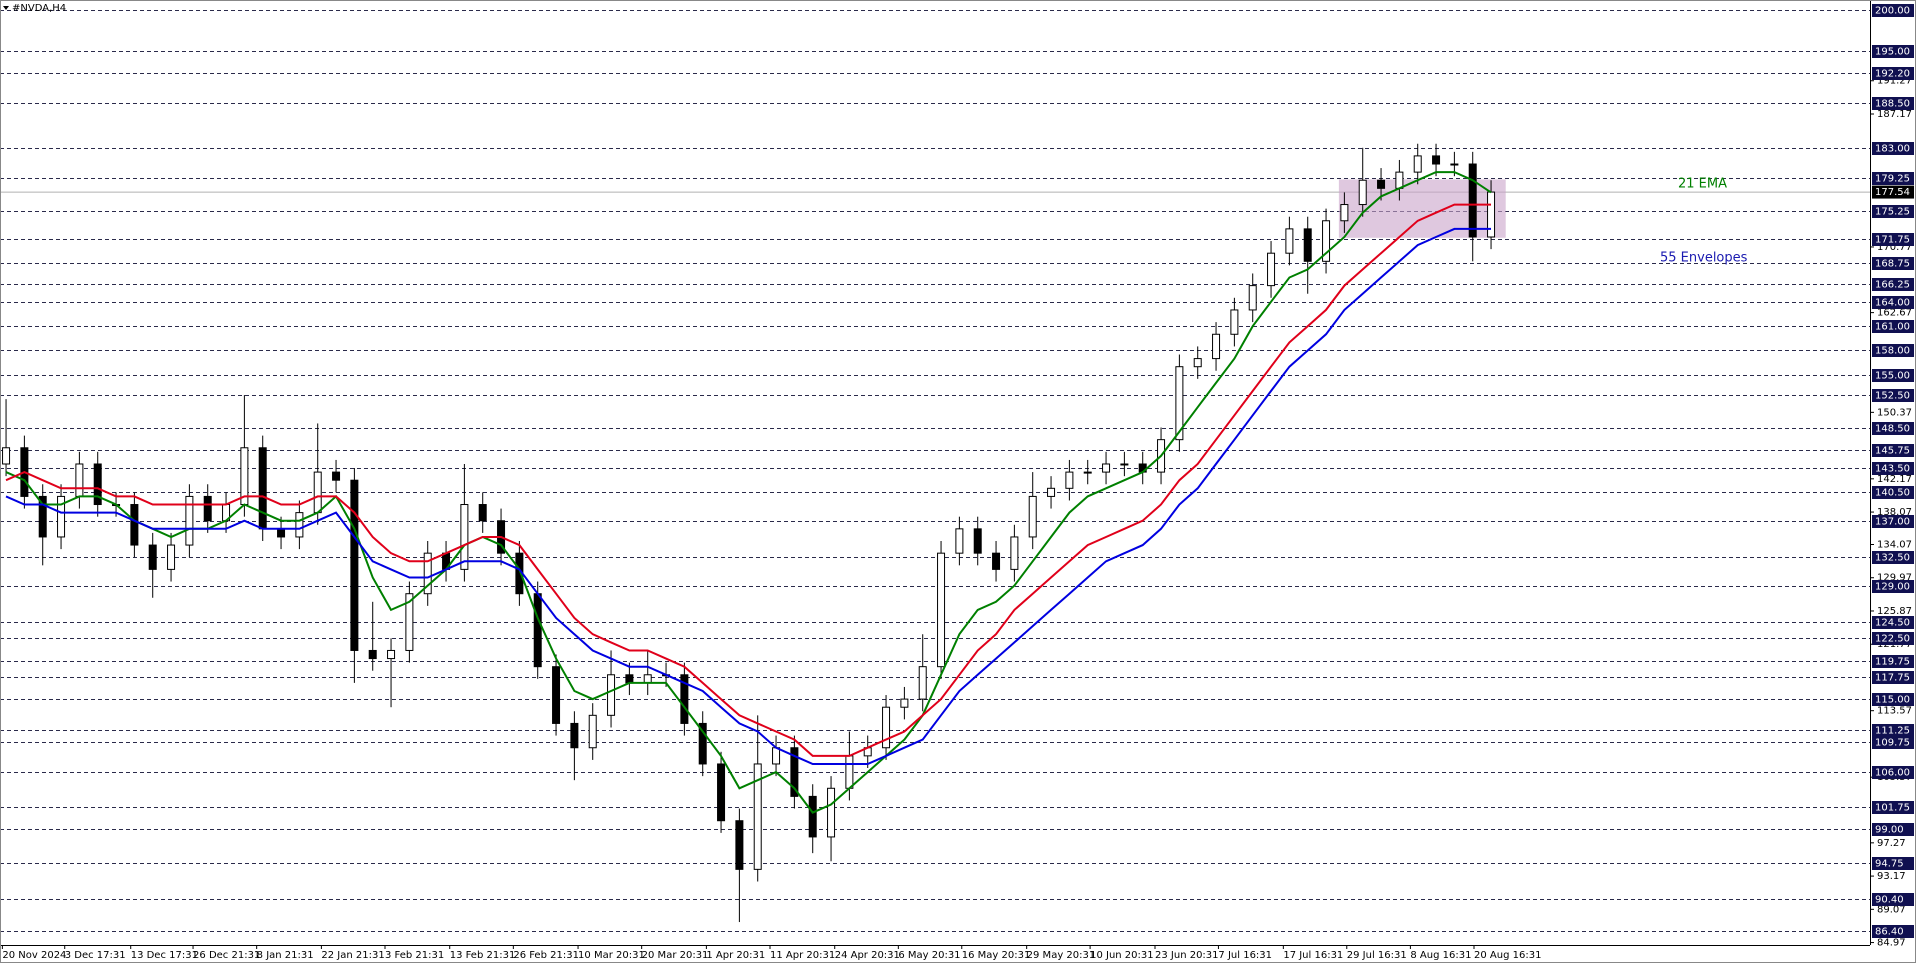 This screenshot has width=1916, height=963. Describe the element at coordinates (1892, 743) in the screenshot. I see `level-label: 109.75` at that location.